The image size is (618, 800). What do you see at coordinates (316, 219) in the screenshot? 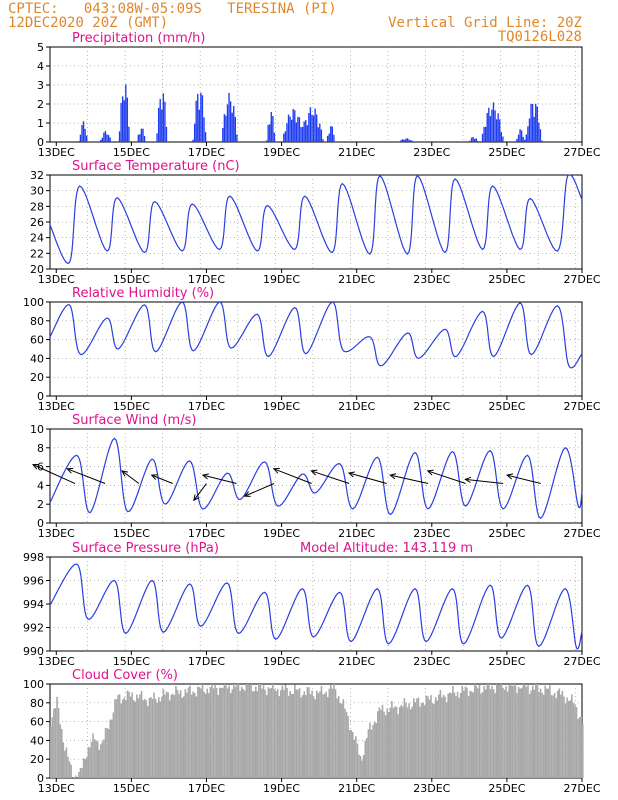
I see `temperature-line` at bounding box center [316, 219].